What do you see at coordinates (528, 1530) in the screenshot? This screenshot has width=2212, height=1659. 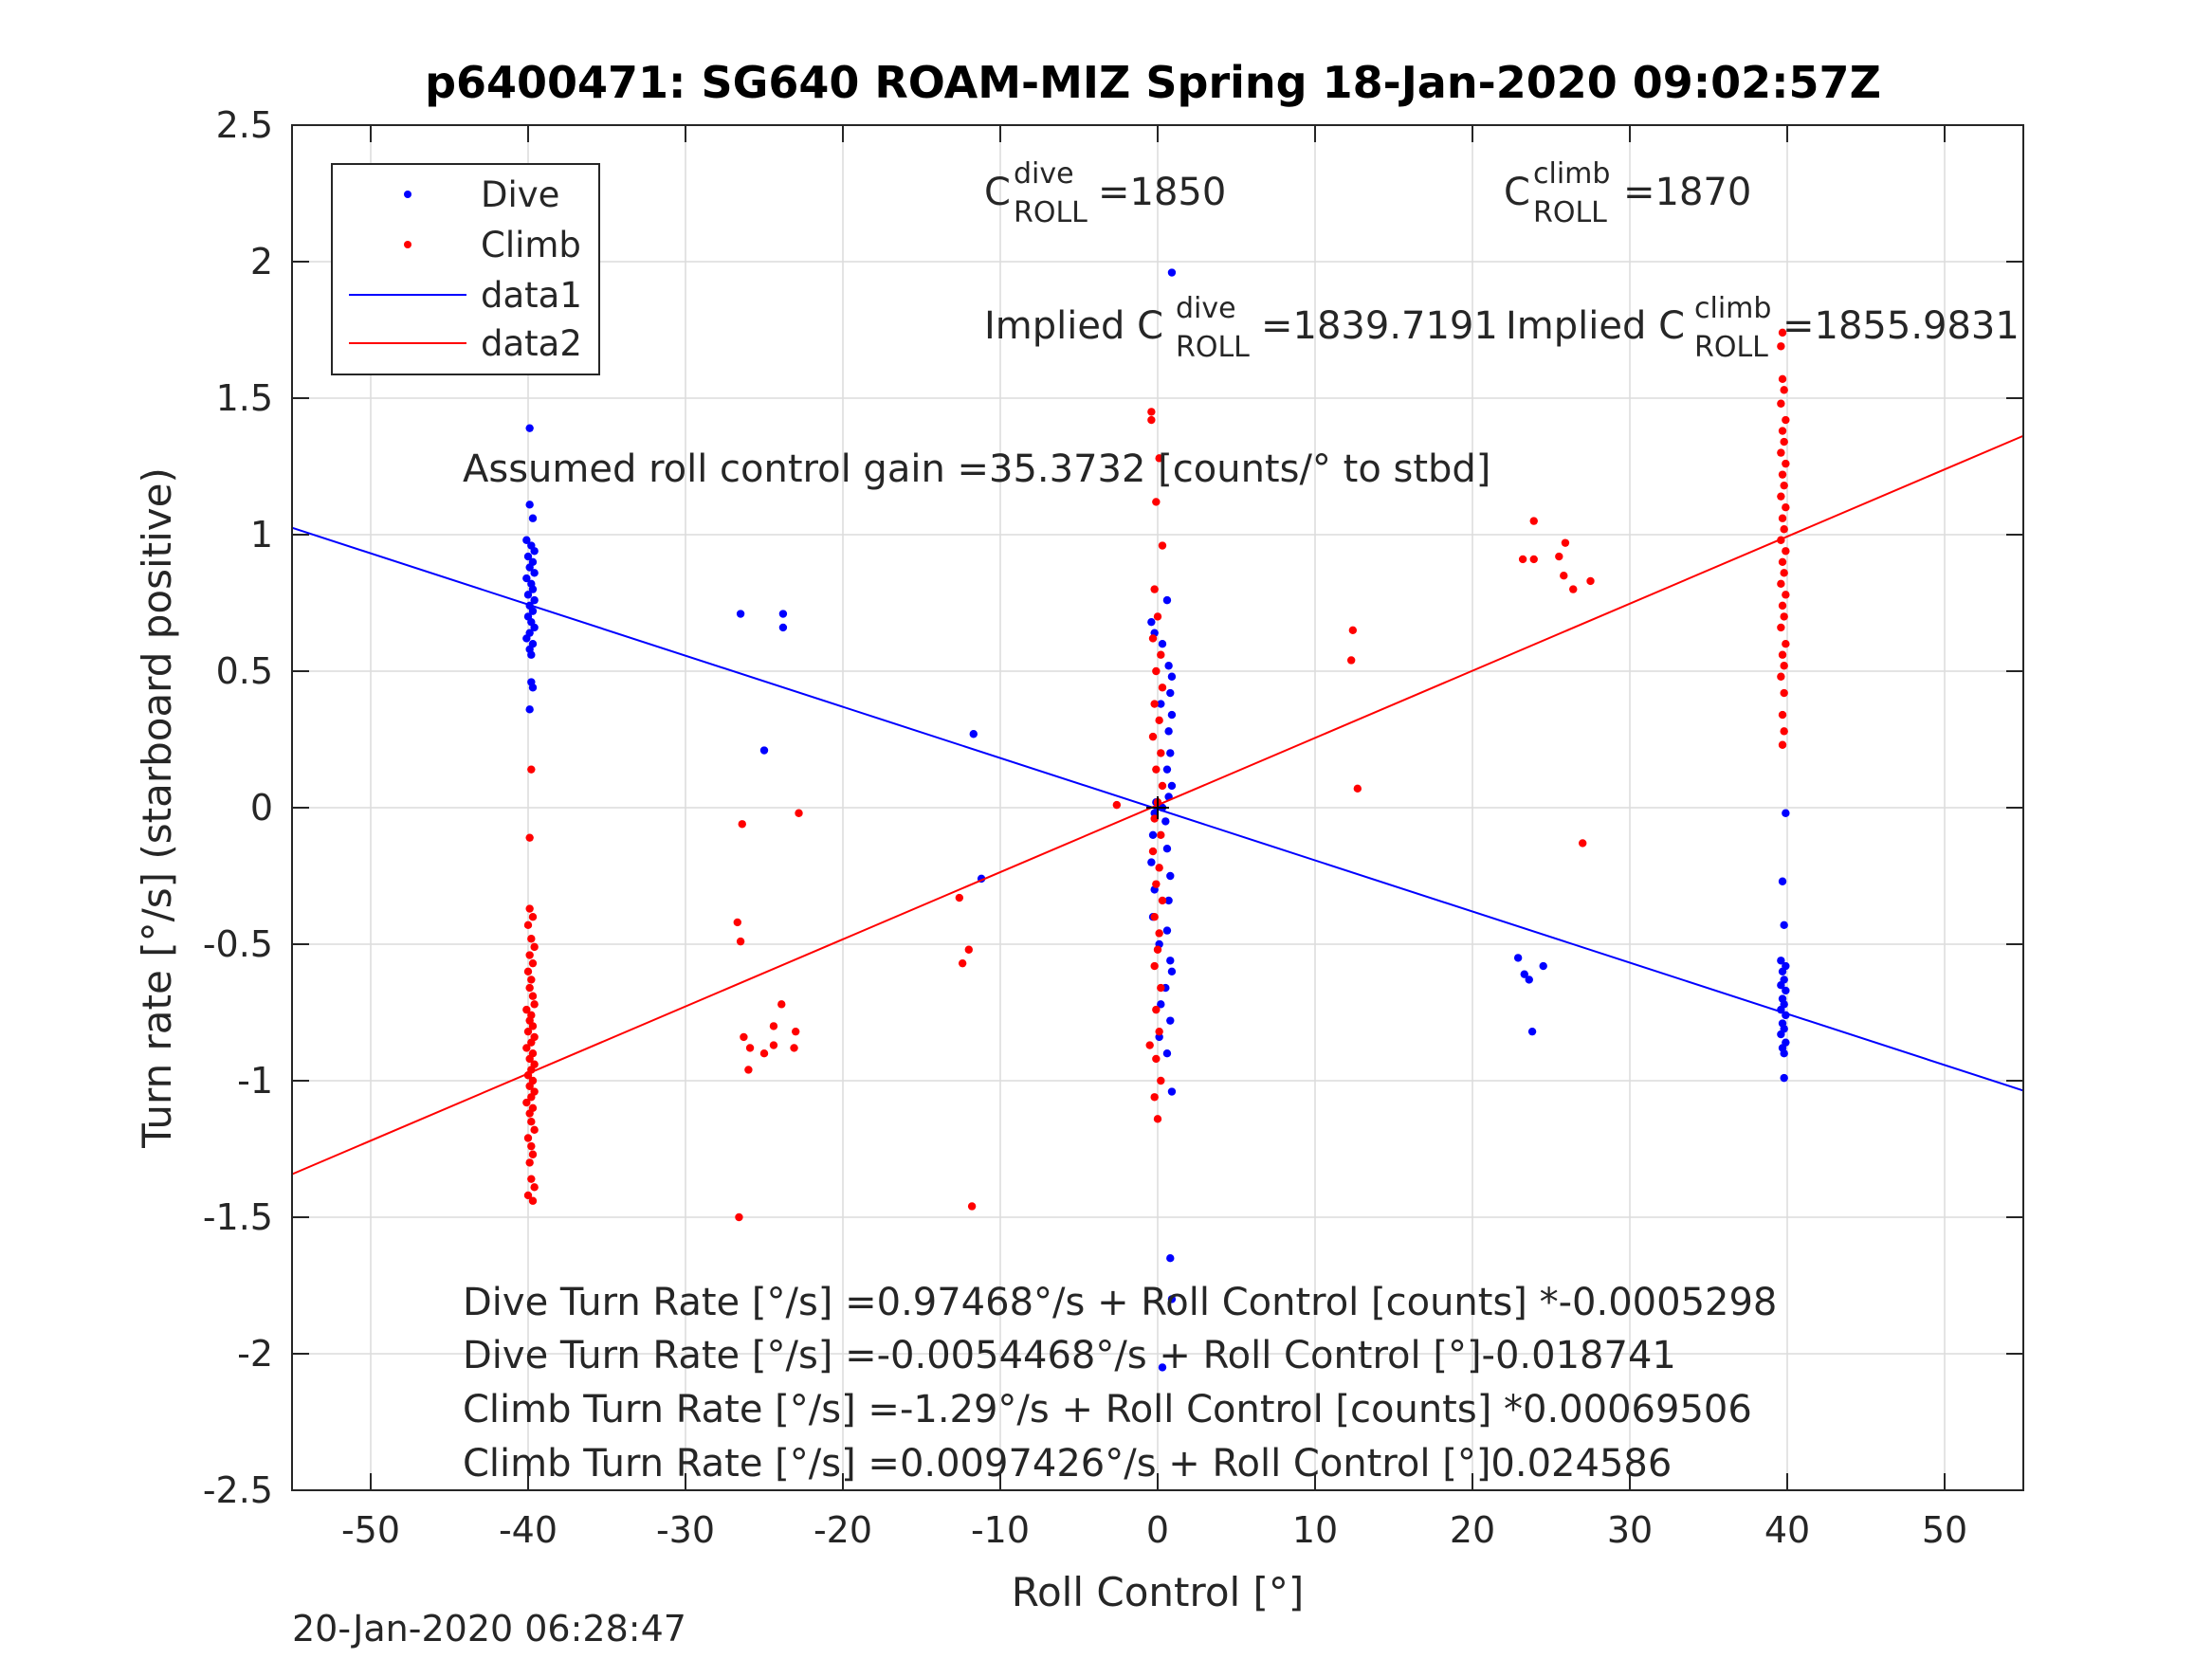 I see `x-tick-label: -40` at bounding box center [528, 1530].